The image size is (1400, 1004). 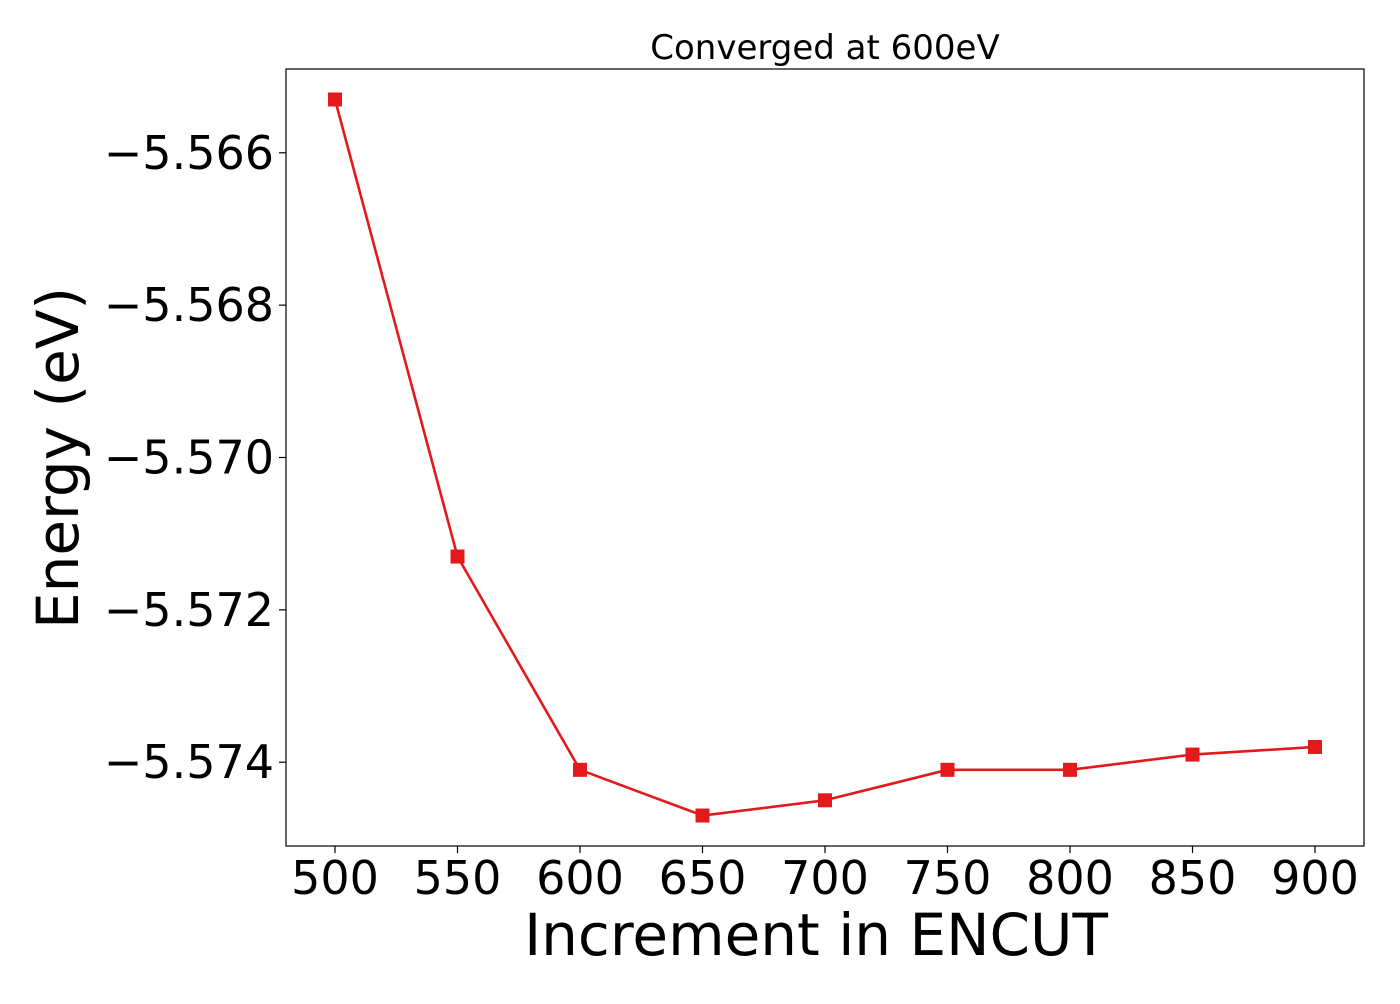 I want to click on x-axis: 500 550 600 650 700 750 800 850 900, so click(x=825, y=875).